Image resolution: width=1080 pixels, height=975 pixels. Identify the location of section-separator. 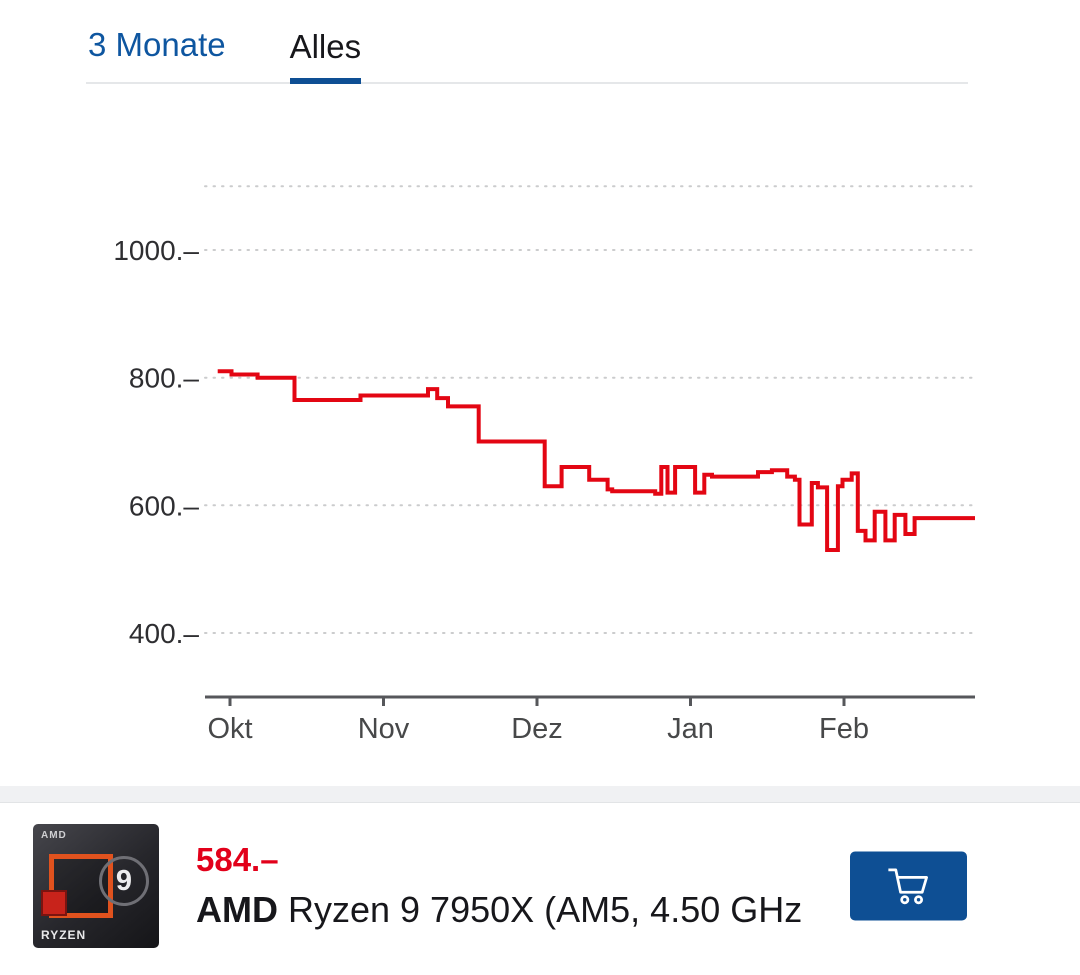
(540, 794).